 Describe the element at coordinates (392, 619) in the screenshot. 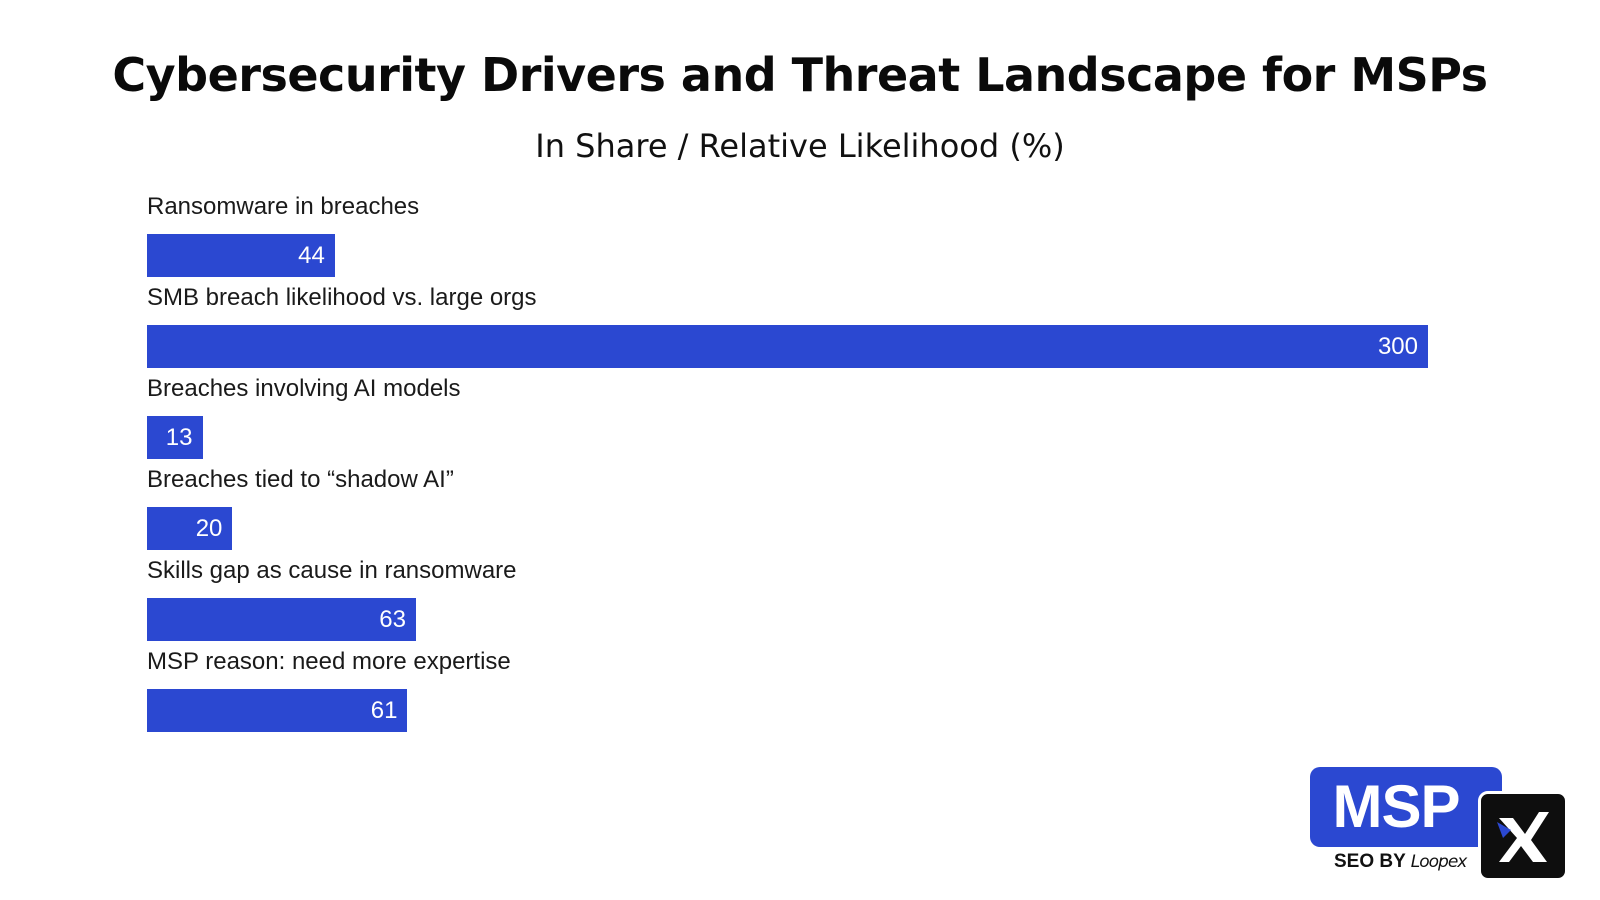

I see `bar-value-label: 63` at that location.